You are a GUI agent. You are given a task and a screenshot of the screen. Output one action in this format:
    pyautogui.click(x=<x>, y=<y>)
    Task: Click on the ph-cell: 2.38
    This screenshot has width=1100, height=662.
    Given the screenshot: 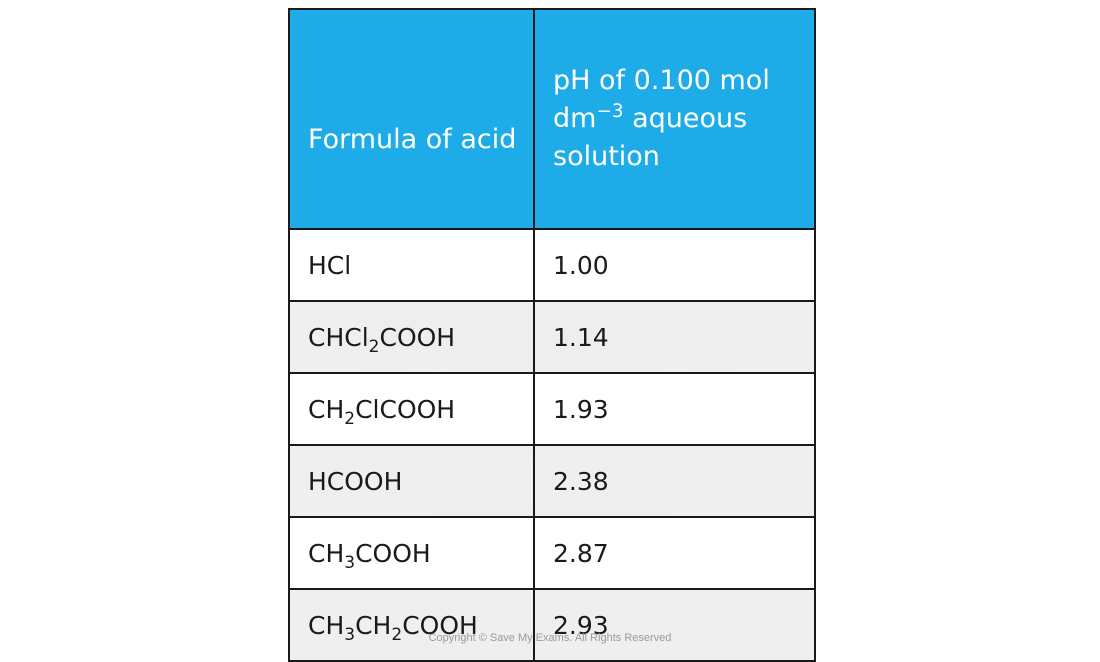 What is the action you would take?
    pyautogui.click(x=674, y=481)
    